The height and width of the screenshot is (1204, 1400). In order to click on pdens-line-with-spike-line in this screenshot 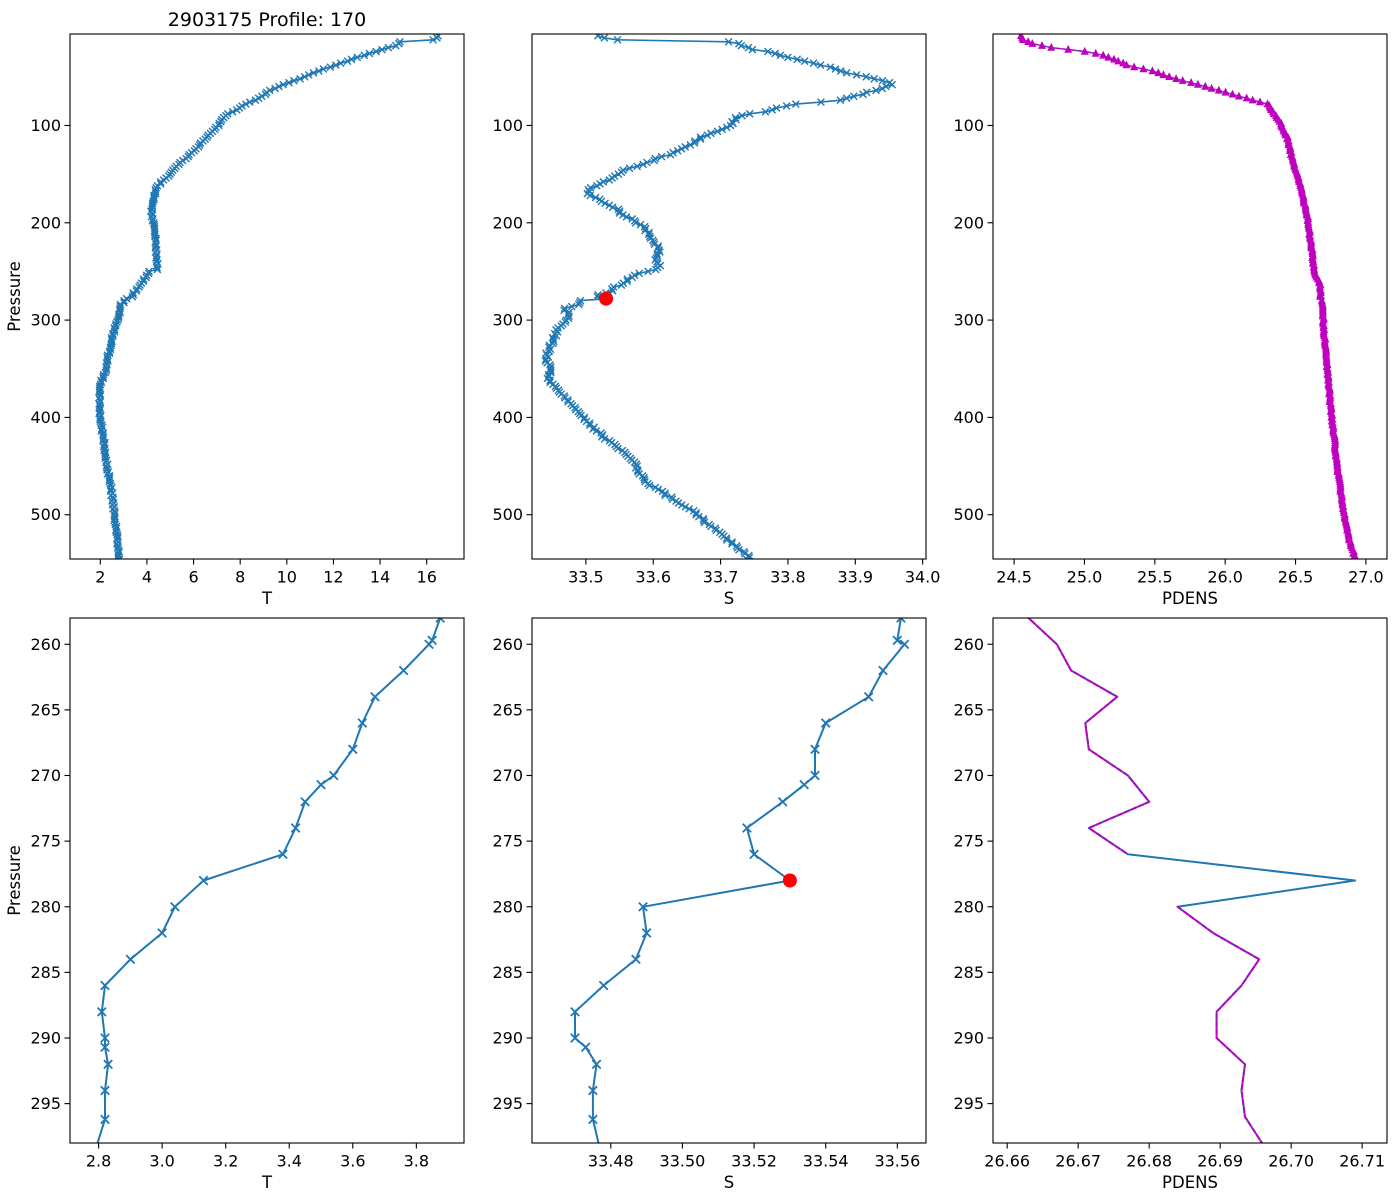, I will do `click(1188, 297)`.